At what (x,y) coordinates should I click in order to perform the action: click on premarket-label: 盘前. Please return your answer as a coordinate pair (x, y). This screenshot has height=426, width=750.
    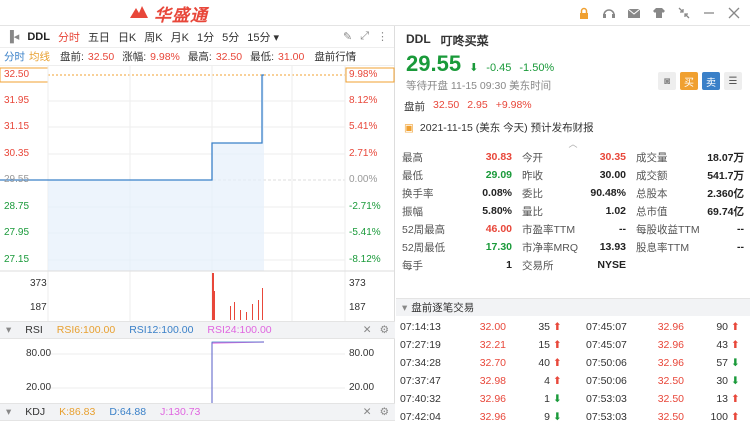
    Looking at the image, I should click on (414, 107).